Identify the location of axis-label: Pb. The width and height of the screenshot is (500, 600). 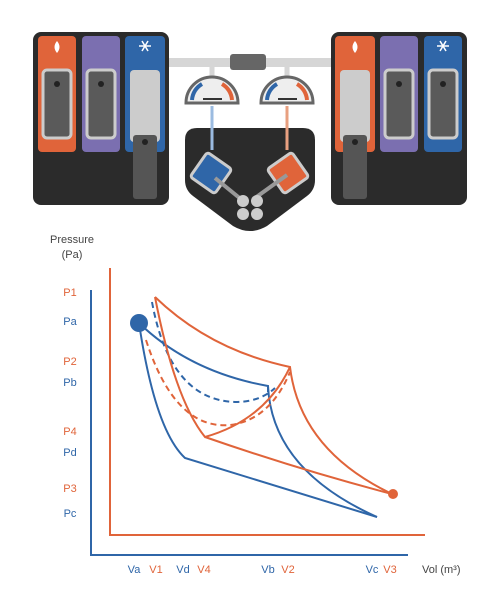
(69, 383).